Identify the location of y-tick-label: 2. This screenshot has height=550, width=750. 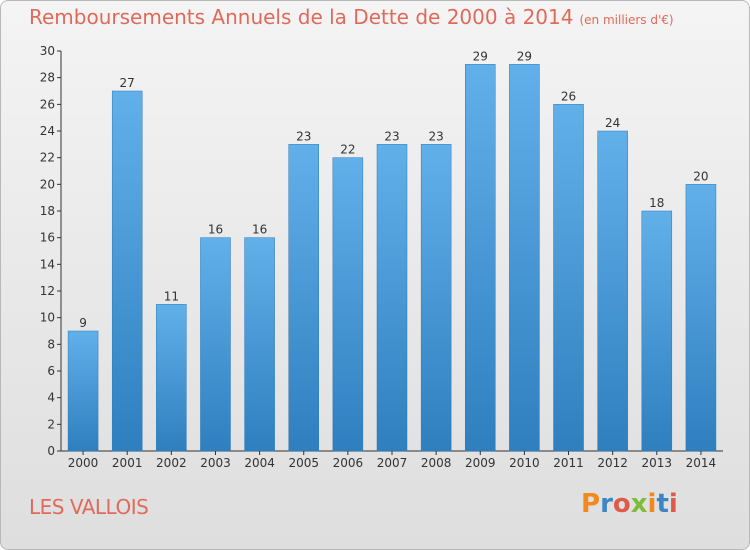
(51, 424).